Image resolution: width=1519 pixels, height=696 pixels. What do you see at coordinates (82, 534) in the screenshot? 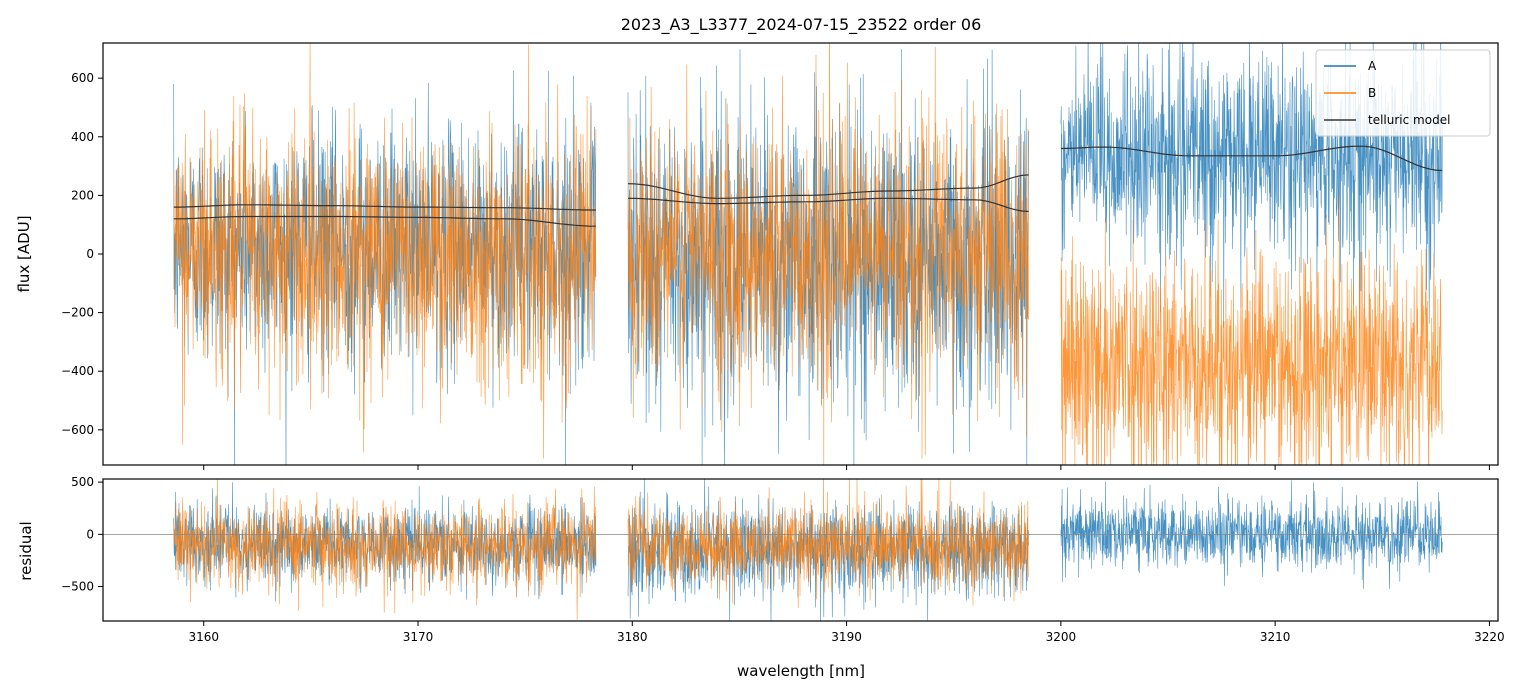
I see `residual-y-ticks: −500 0 500` at bounding box center [82, 534].